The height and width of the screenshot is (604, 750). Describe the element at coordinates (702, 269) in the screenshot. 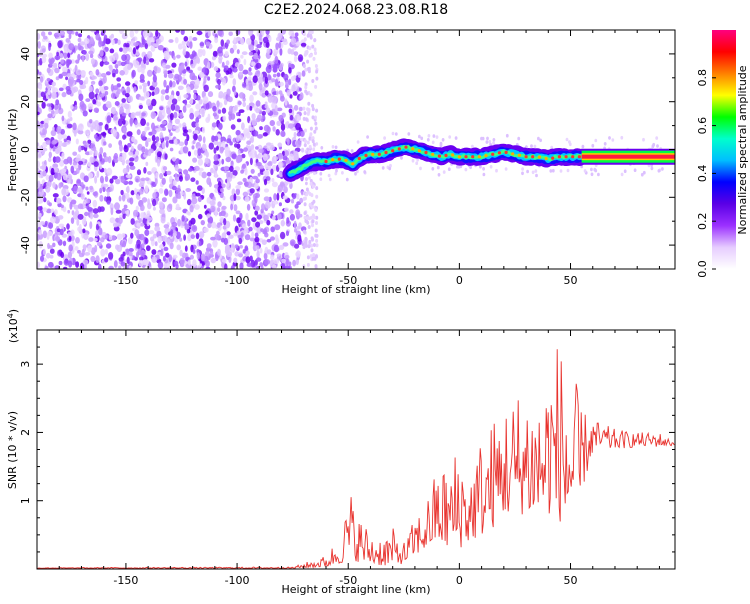

I see `colorbar-tick-label: 0.0` at that location.